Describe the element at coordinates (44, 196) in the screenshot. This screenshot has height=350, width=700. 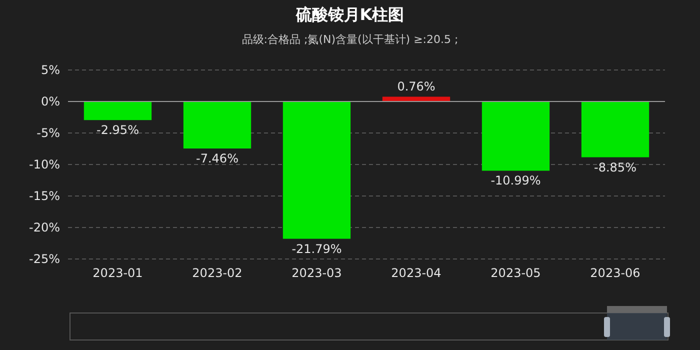
I see `y-tick-label: -15%` at that location.